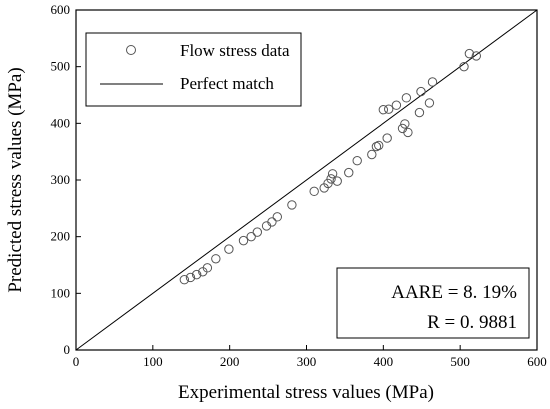 The height and width of the screenshot is (409, 550). I want to click on y-tick-label: 600, so click(61, 9).